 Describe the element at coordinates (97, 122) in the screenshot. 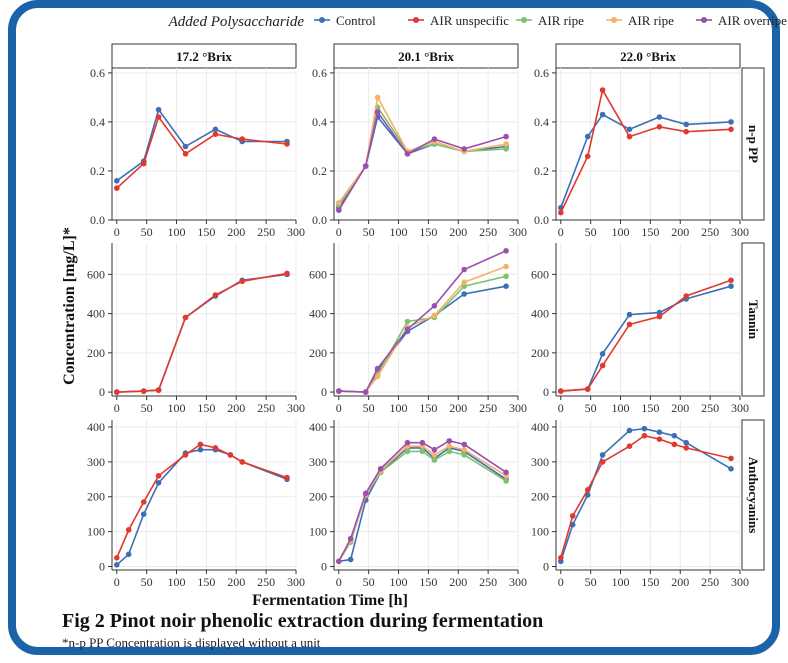

I see `y-tick-label: 0.4` at that location.